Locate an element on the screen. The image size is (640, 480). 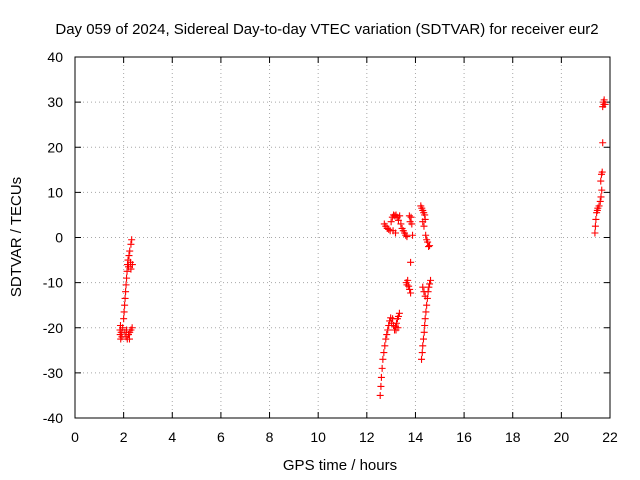
y-tick-label: -10 is located at coordinates (53, 283).